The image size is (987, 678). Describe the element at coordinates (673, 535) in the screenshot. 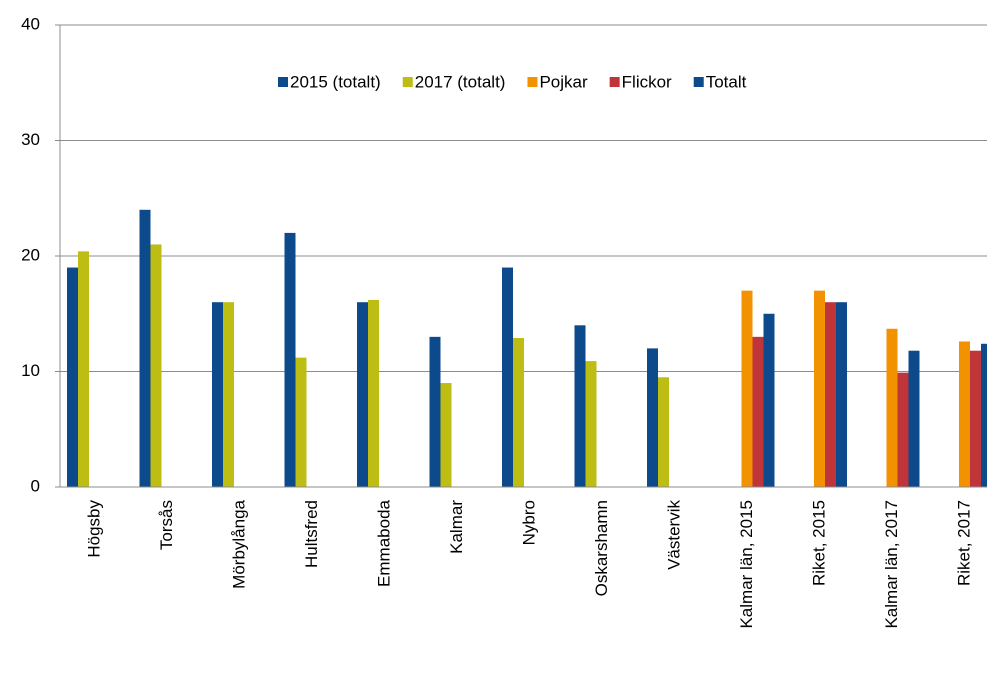

I see `x-tick-label: Västervik` at that location.